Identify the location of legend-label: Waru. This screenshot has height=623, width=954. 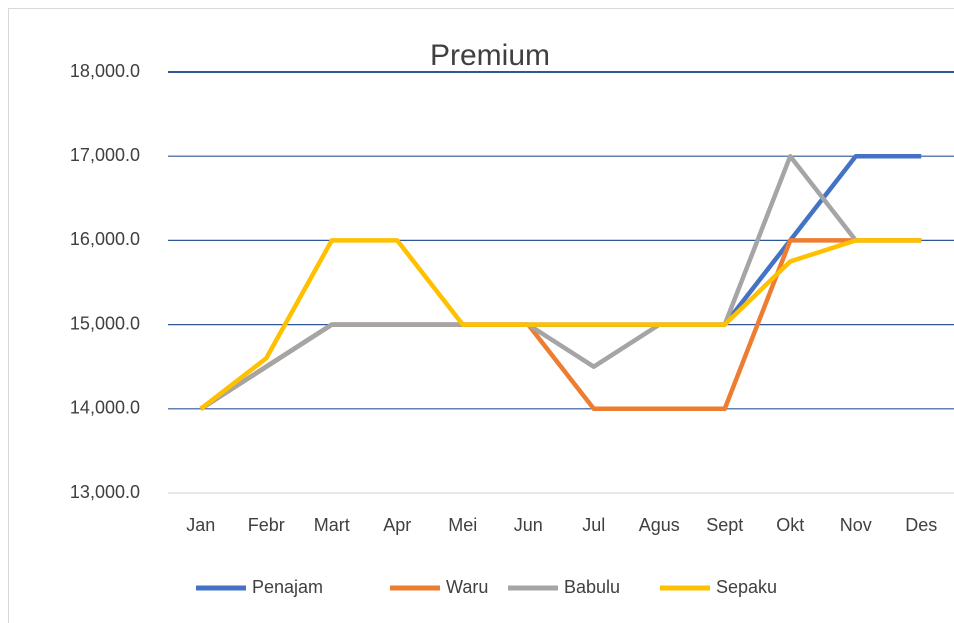
(467, 587).